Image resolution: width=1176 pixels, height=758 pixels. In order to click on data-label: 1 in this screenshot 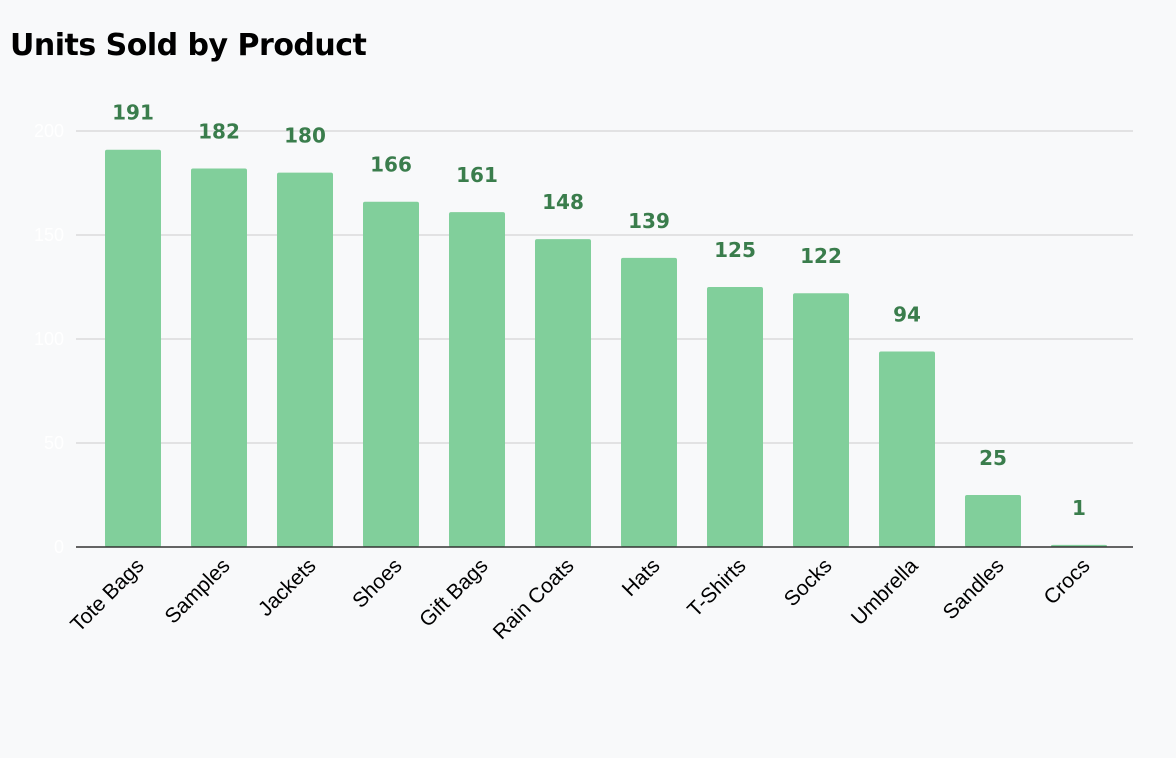, I will do `click(1079, 508)`.